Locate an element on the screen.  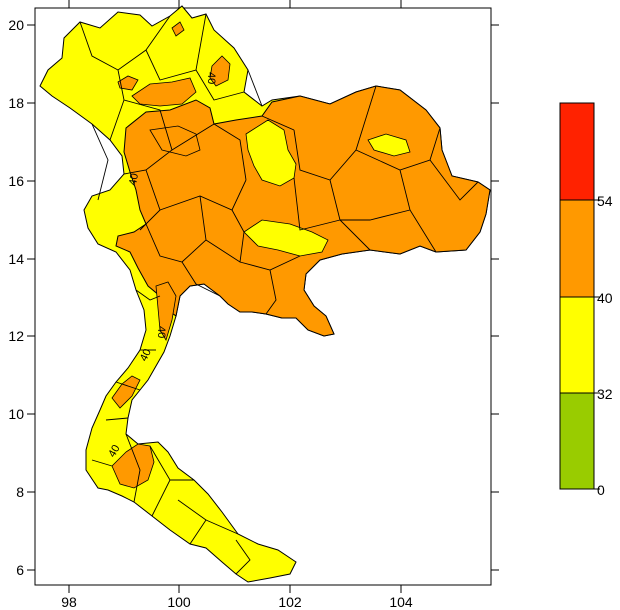
y-tick-label: 18 is located at coordinates (16, 103).